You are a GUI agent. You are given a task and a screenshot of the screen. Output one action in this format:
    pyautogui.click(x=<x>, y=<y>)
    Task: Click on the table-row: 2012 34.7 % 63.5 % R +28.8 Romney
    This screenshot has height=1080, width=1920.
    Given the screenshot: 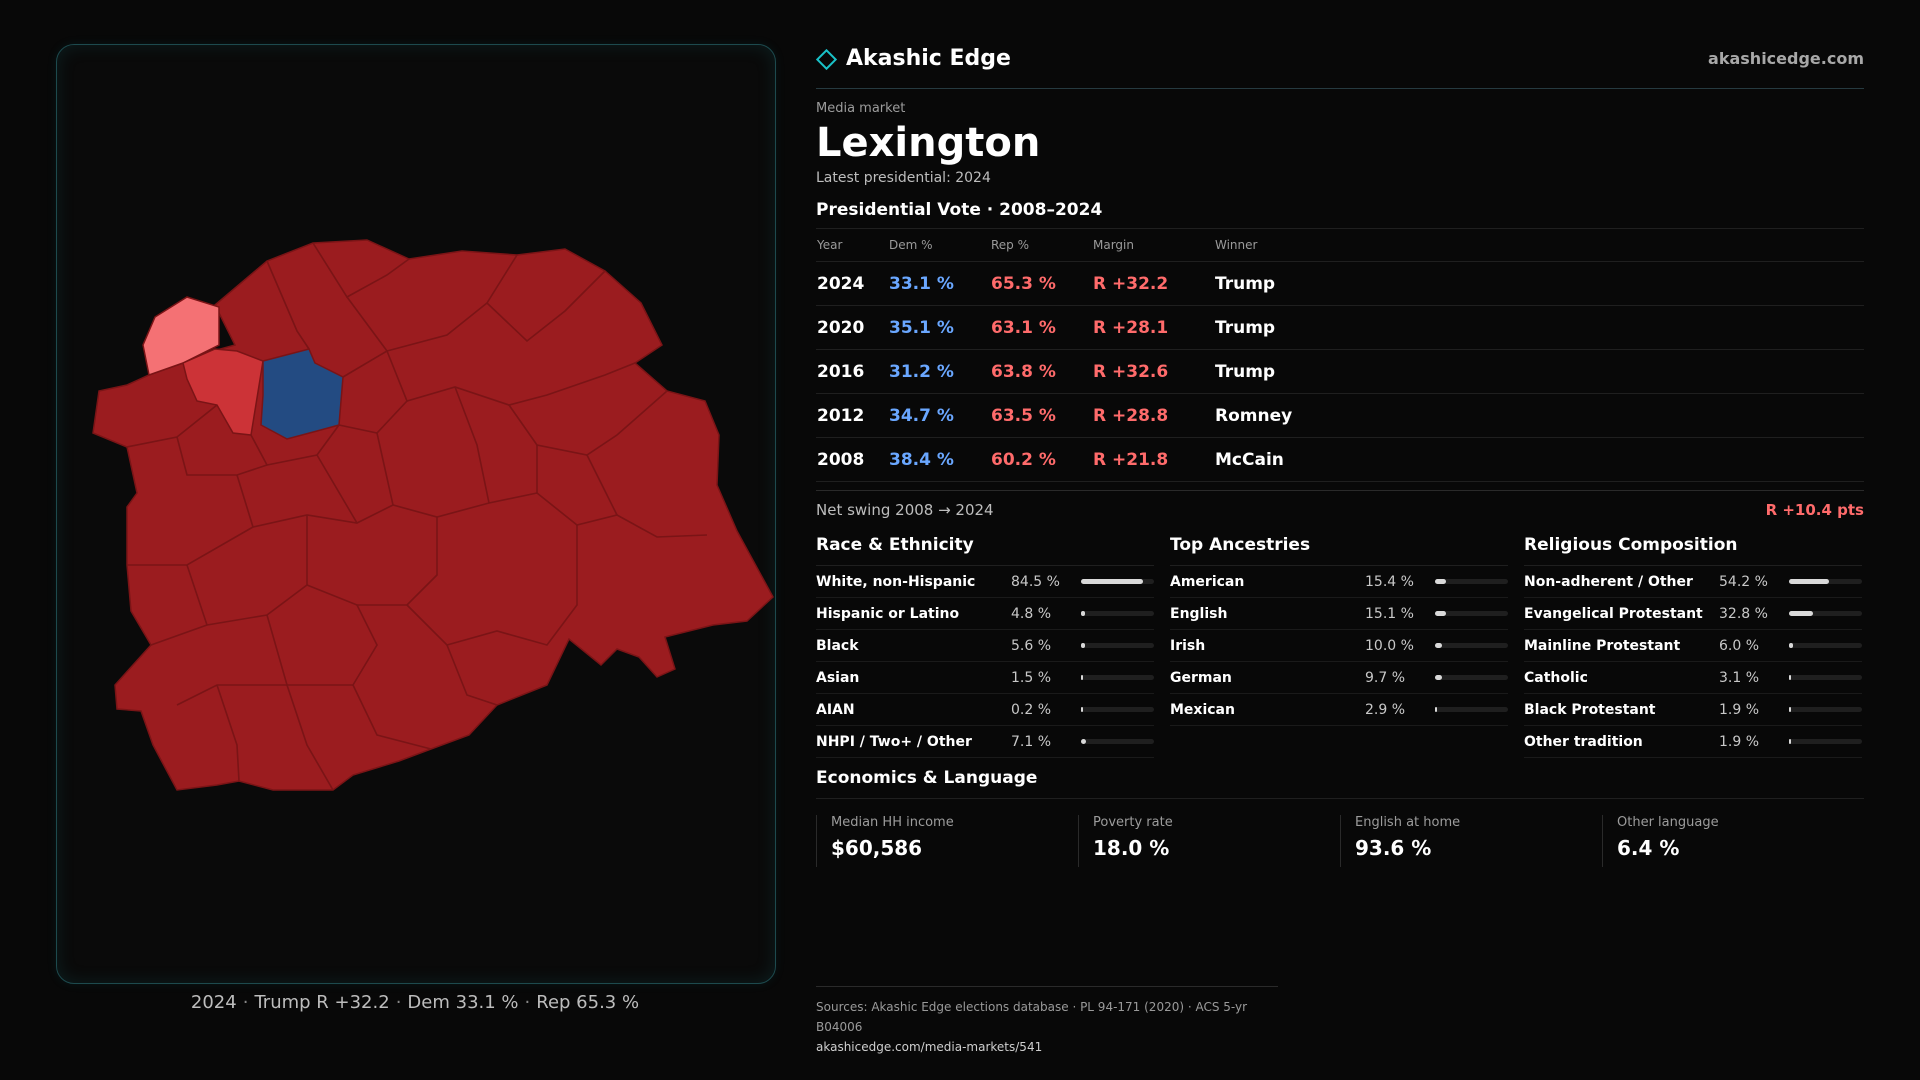 What is the action you would take?
    pyautogui.click(x=1340, y=415)
    